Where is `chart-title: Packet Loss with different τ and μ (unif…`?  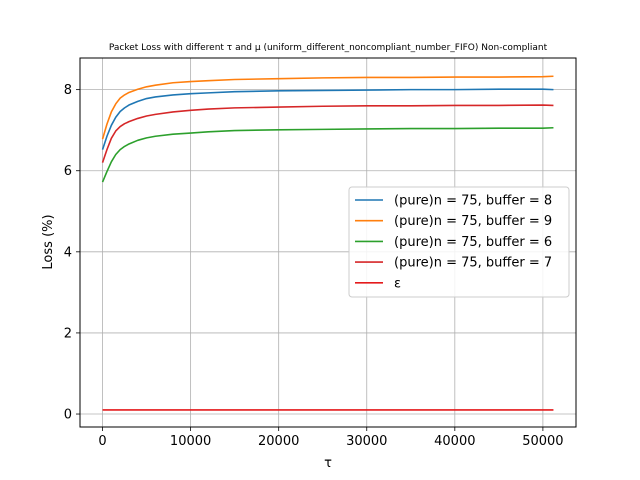
chart-title: Packet Loss with different τ and μ (unif… is located at coordinates (328, 48).